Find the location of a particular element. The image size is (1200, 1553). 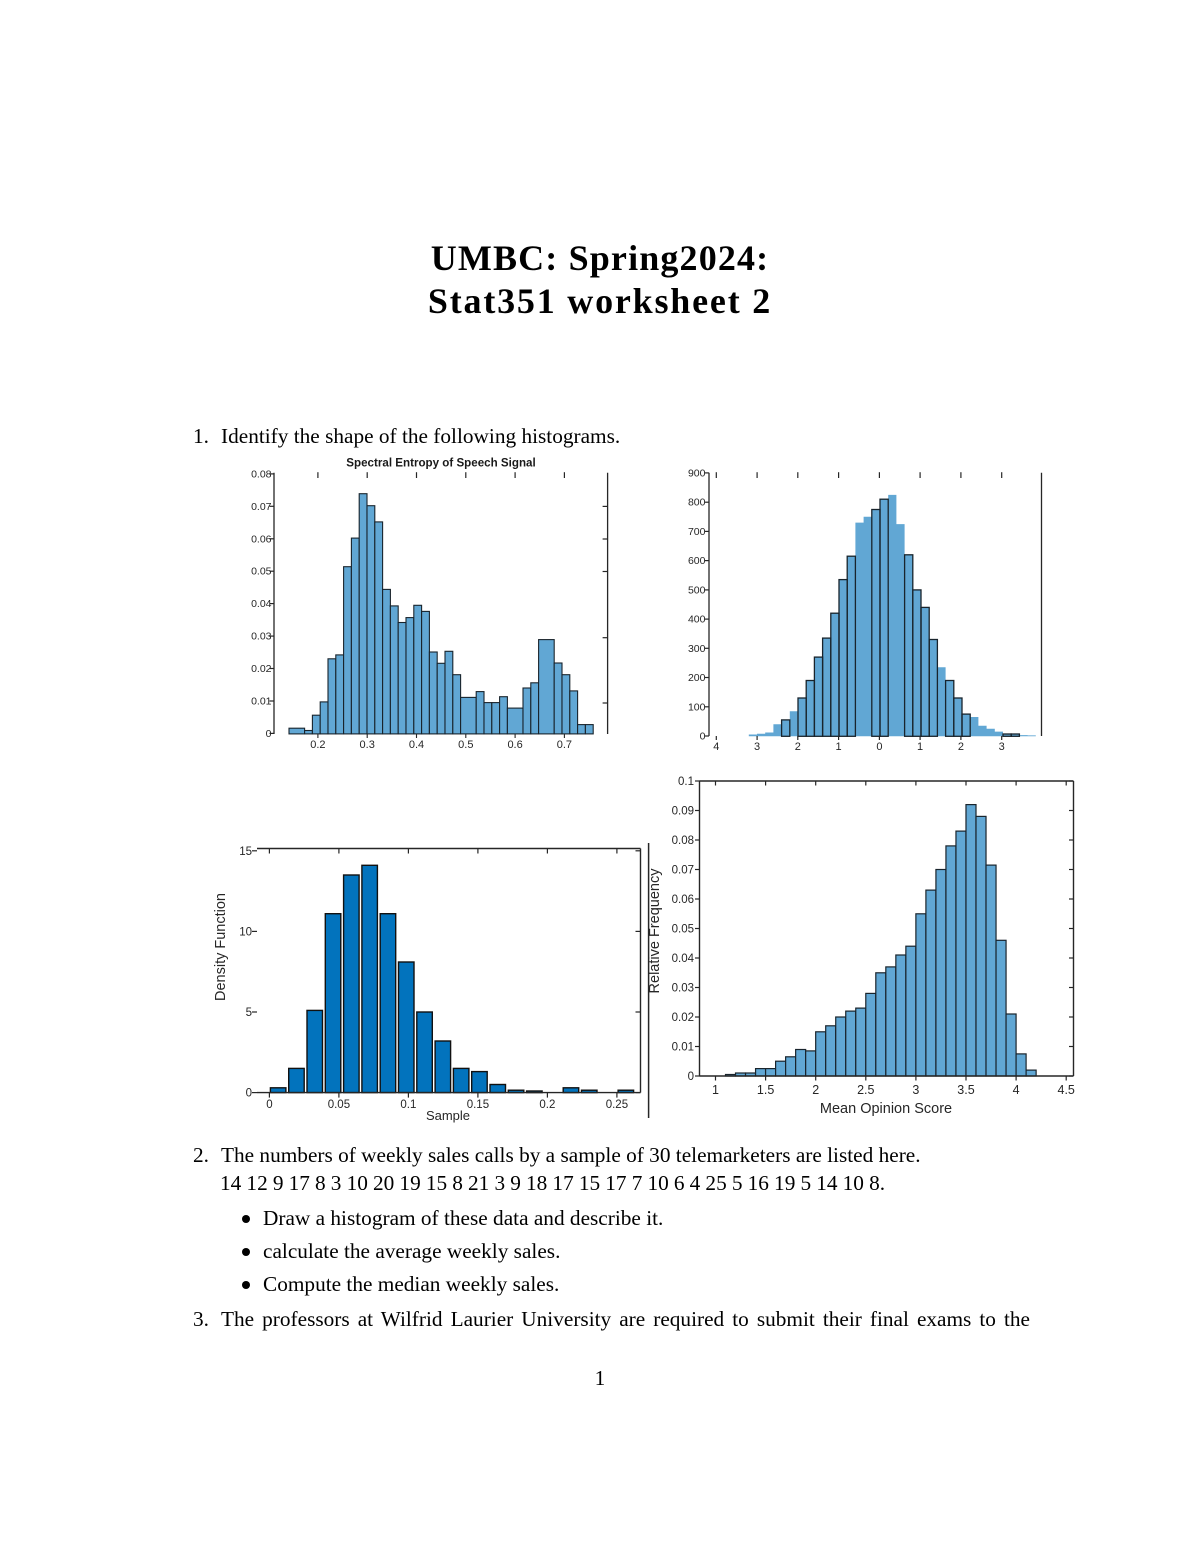

svg-text: 15 is located at coordinates (245, 852).